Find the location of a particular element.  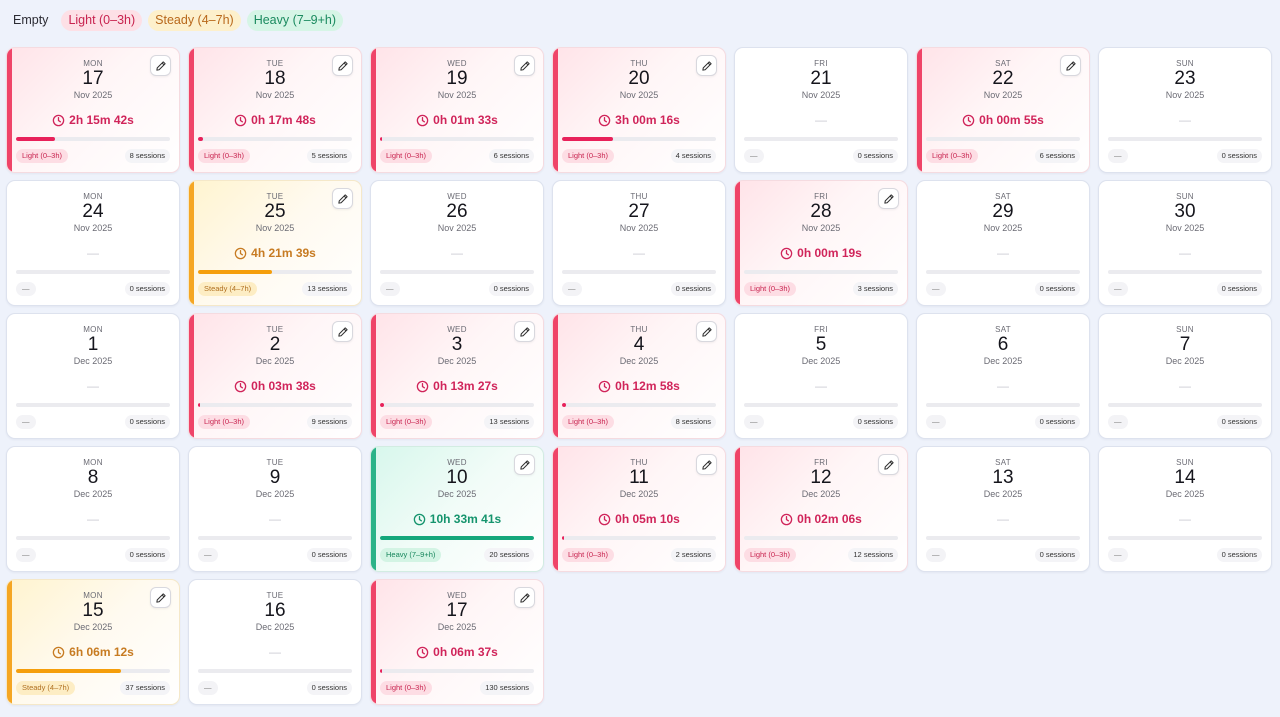

day-card-nov-27: THU 27 Nov 2025 — — 0 sessions is located at coordinates (639, 243).